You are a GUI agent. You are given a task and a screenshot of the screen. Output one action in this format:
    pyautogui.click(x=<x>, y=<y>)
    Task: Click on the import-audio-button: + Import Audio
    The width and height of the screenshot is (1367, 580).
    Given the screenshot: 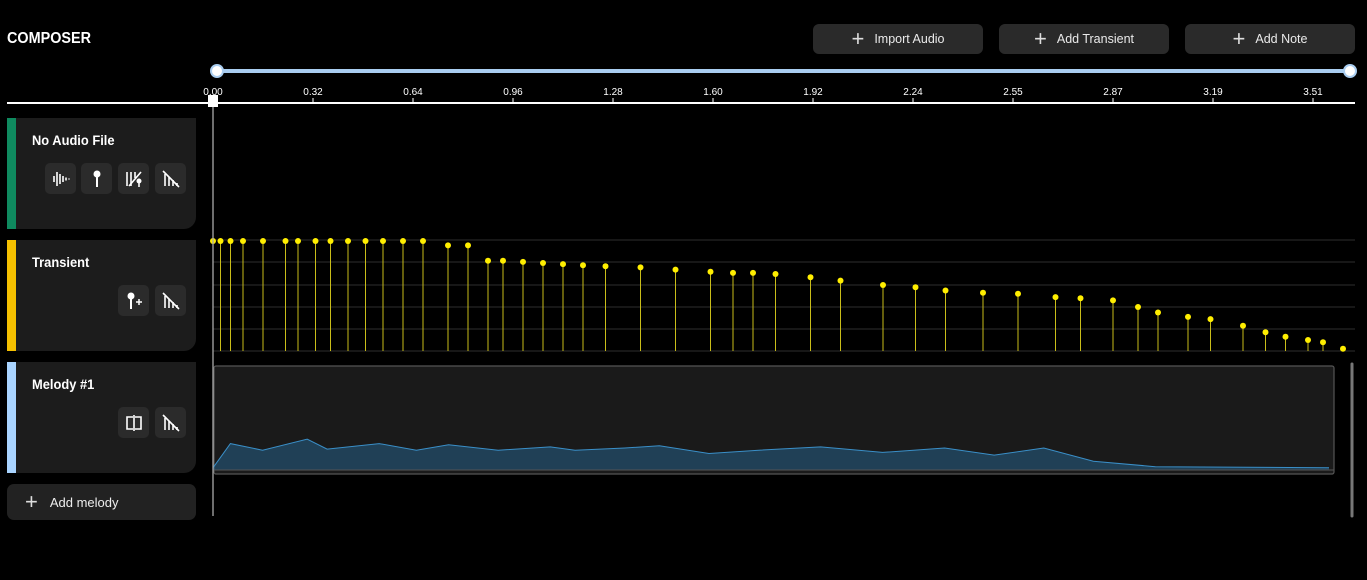 What is the action you would take?
    pyautogui.click(x=898, y=39)
    